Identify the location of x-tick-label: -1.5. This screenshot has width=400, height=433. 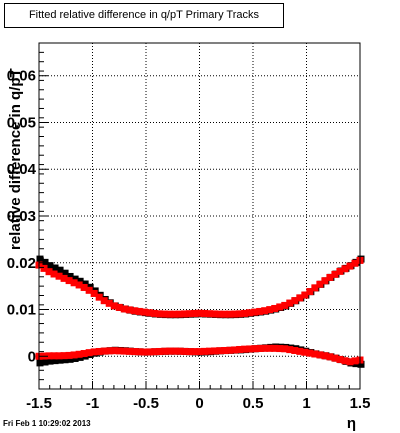
(39, 403).